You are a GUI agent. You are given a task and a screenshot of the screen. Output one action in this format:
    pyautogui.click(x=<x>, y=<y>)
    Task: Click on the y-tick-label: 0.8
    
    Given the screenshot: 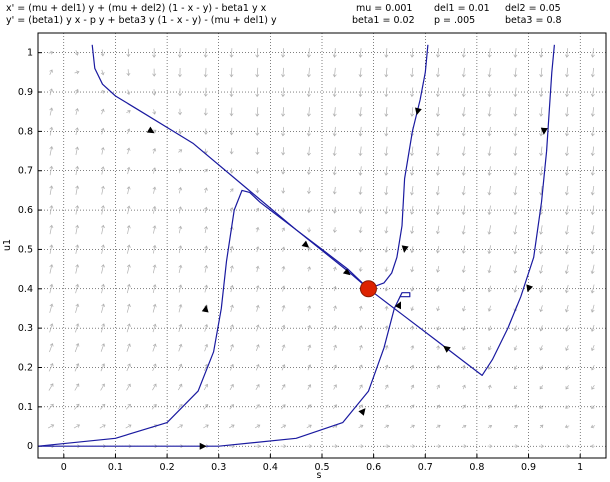 What is the action you would take?
    pyautogui.click(x=25, y=131)
    